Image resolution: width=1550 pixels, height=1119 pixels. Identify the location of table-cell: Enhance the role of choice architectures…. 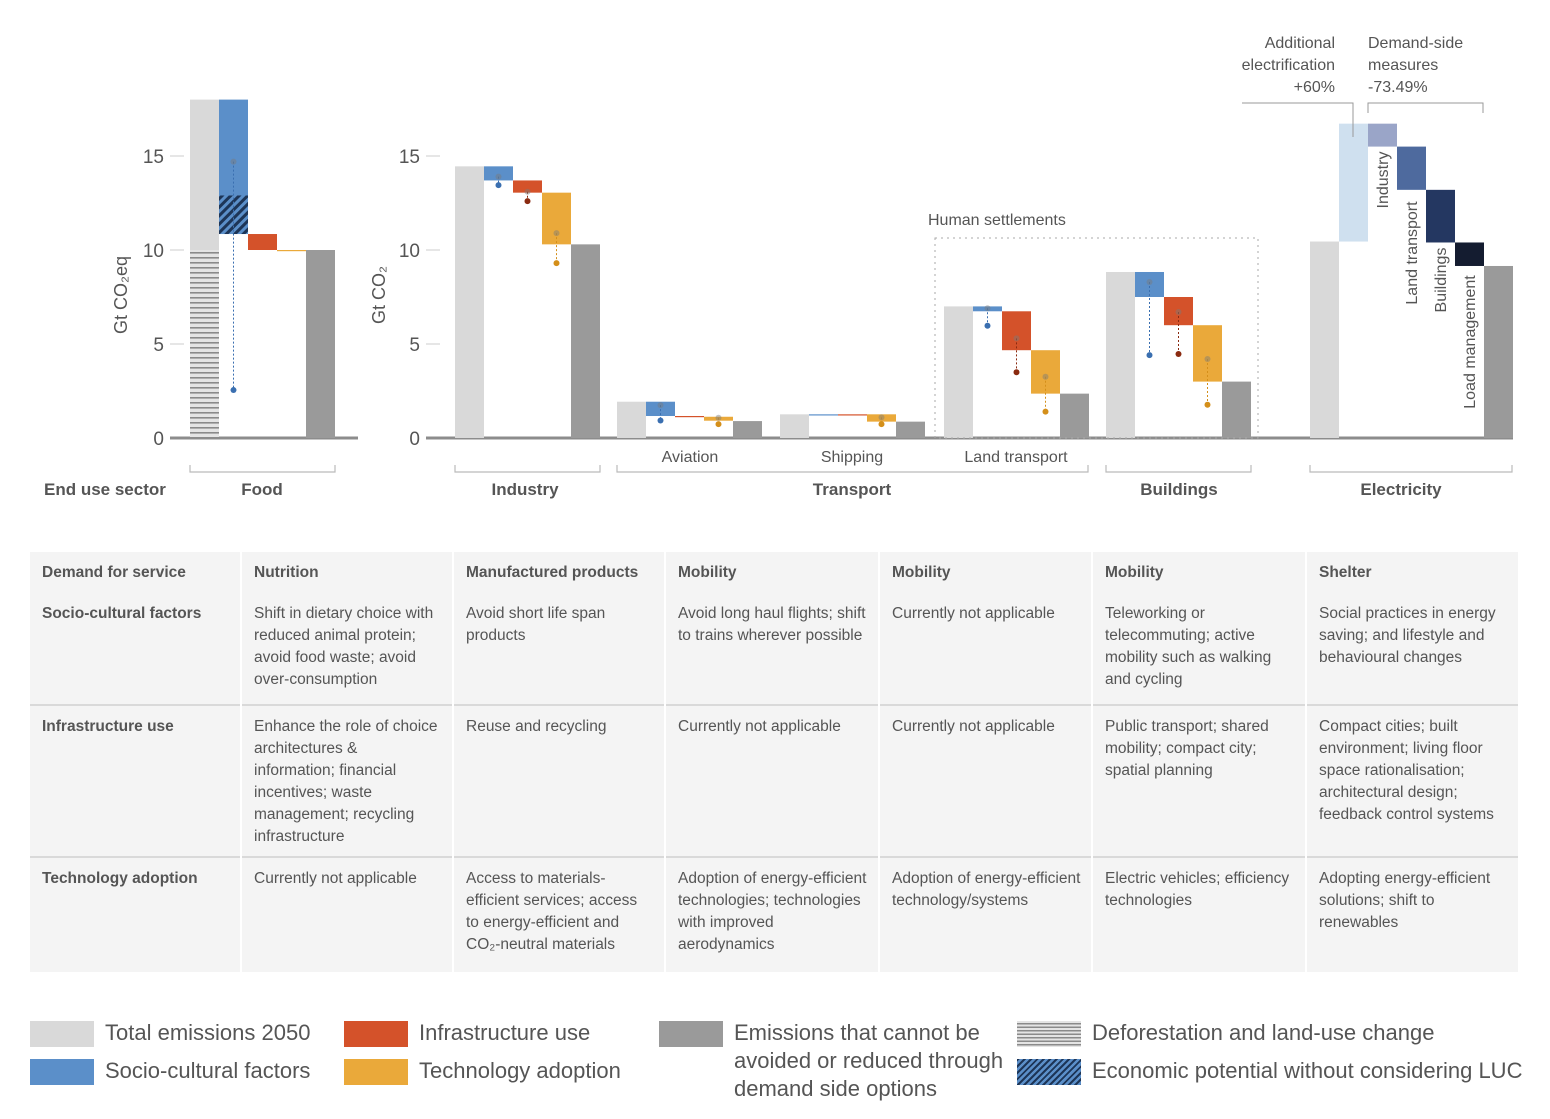
(346, 781).